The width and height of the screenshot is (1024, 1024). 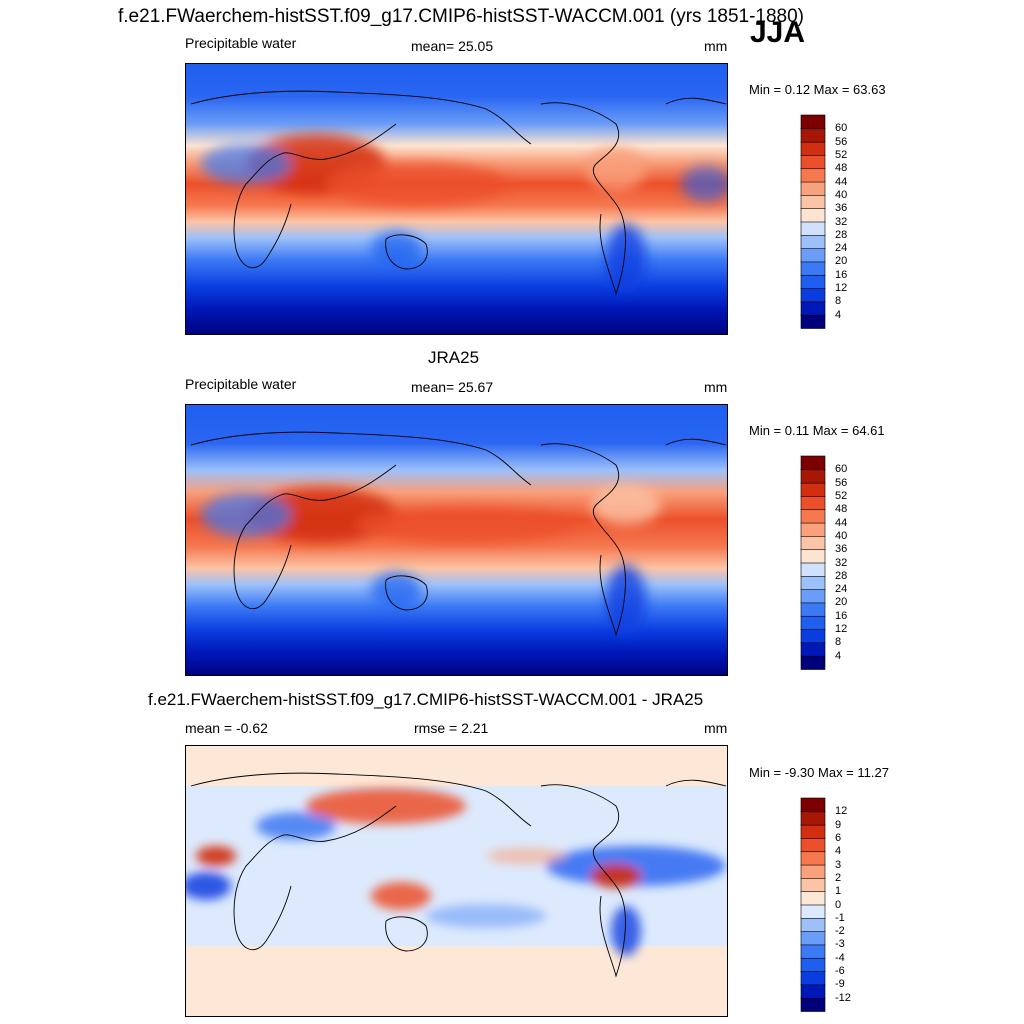 What do you see at coordinates (838, 864) in the screenshot?
I see `colorbar-tick-label: 3` at bounding box center [838, 864].